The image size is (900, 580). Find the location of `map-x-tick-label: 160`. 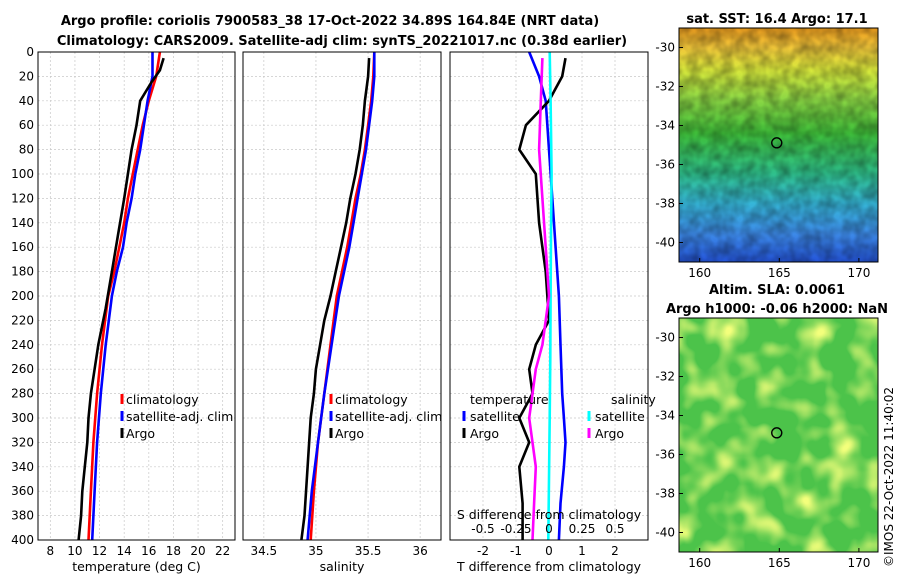

map-x-tick-label: 160 is located at coordinates (699, 273).